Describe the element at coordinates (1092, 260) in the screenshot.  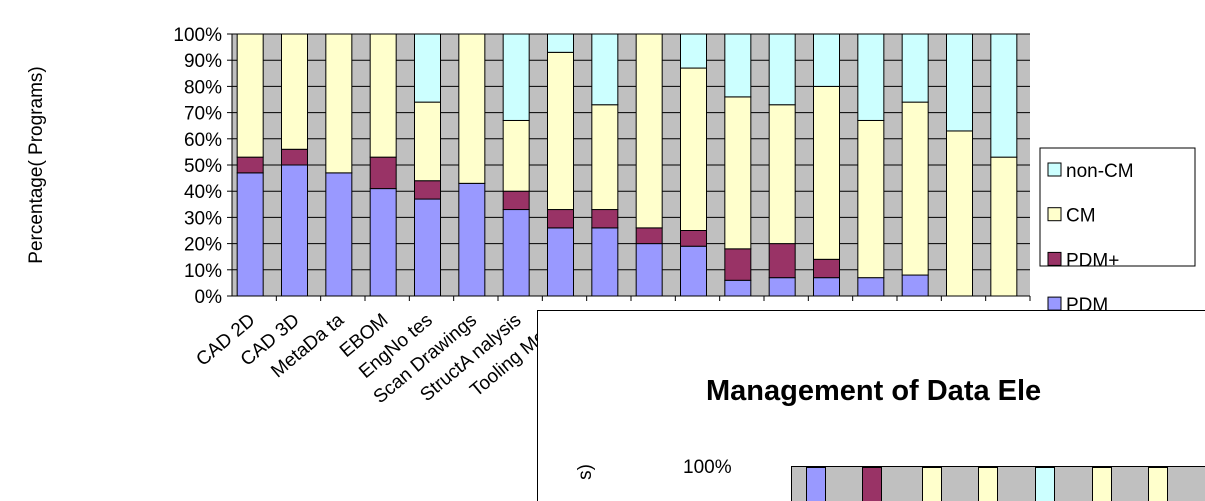
I see `legend-label: PDM+` at that location.